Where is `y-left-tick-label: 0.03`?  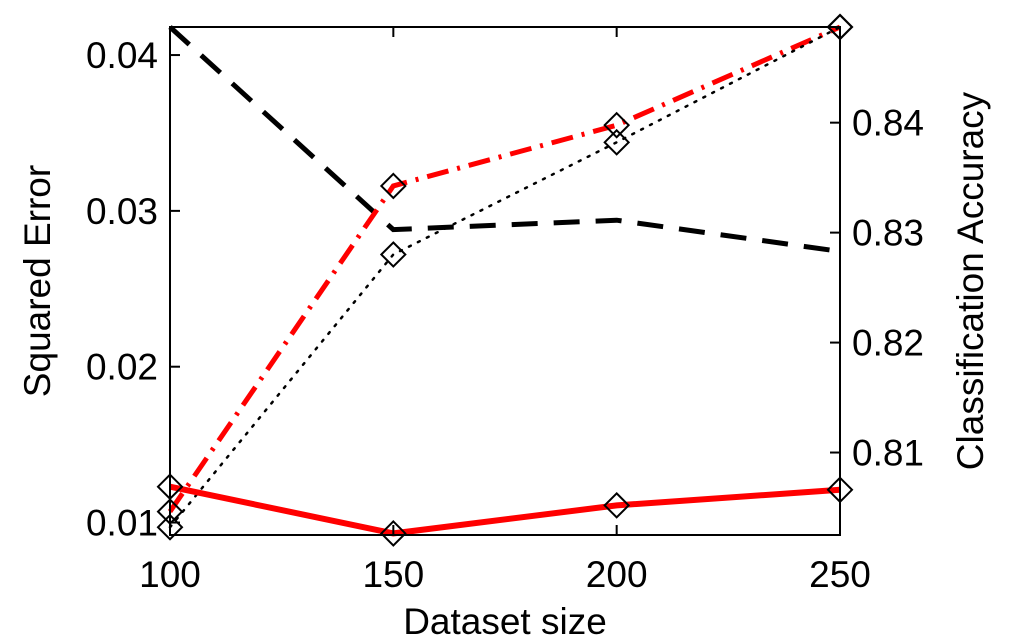 y-left-tick-label: 0.03 is located at coordinates (122, 211).